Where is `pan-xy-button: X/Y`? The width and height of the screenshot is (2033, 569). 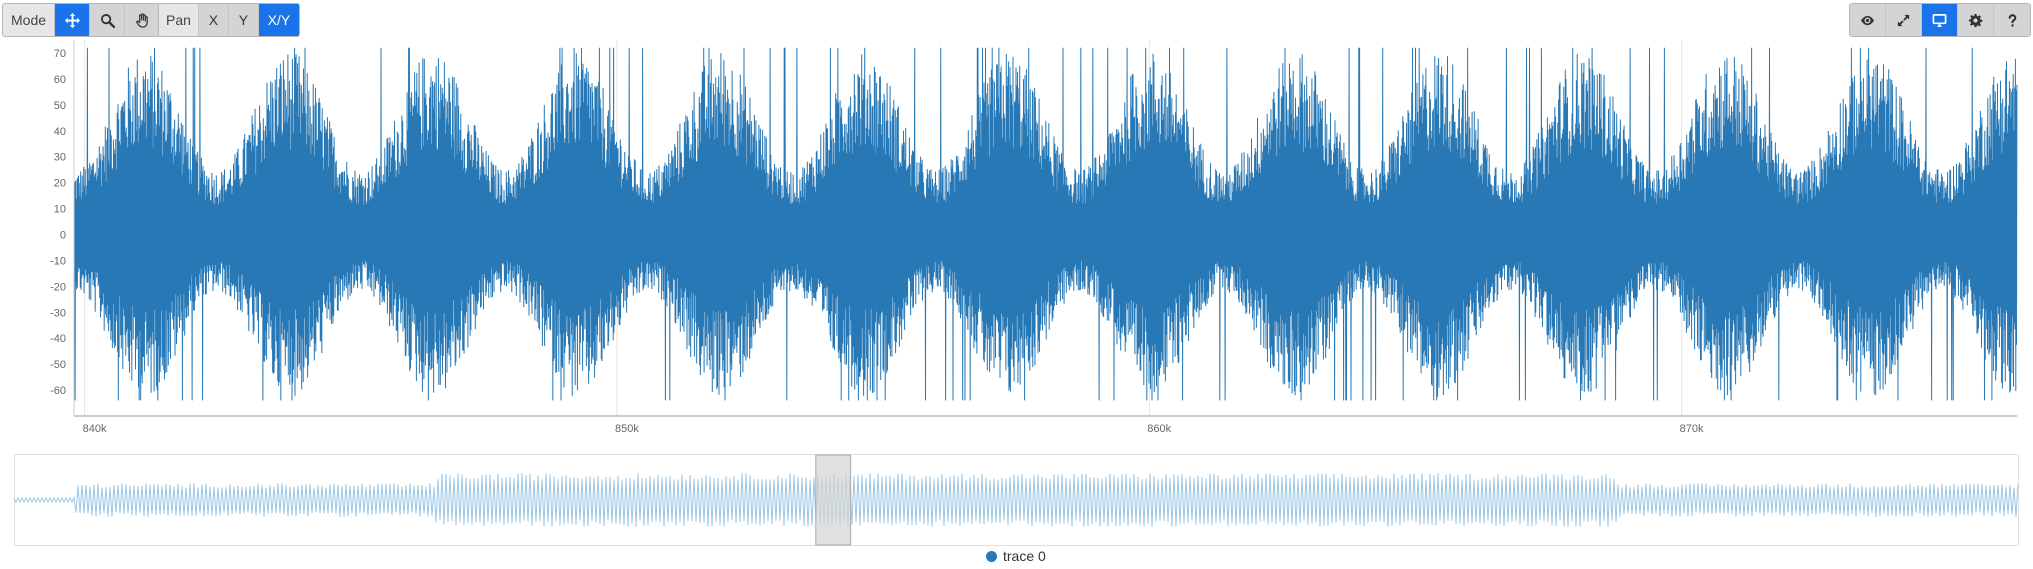 pan-xy-button: X/Y is located at coordinates (278, 20).